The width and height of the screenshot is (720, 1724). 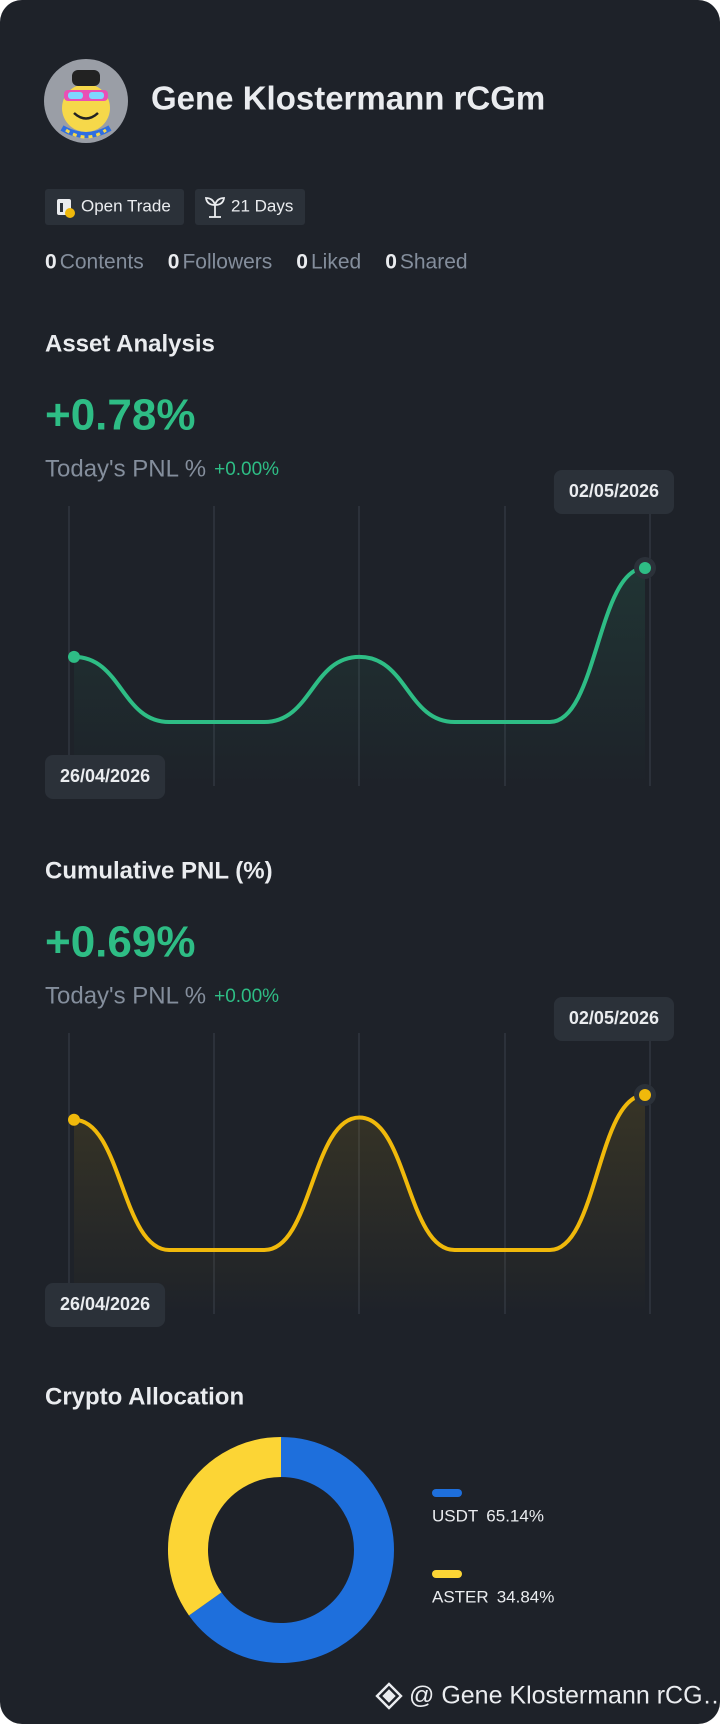 What do you see at coordinates (515, 1515) in the screenshot?
I see `legend-value: 65.14%` at bounding box center [515, 1515].